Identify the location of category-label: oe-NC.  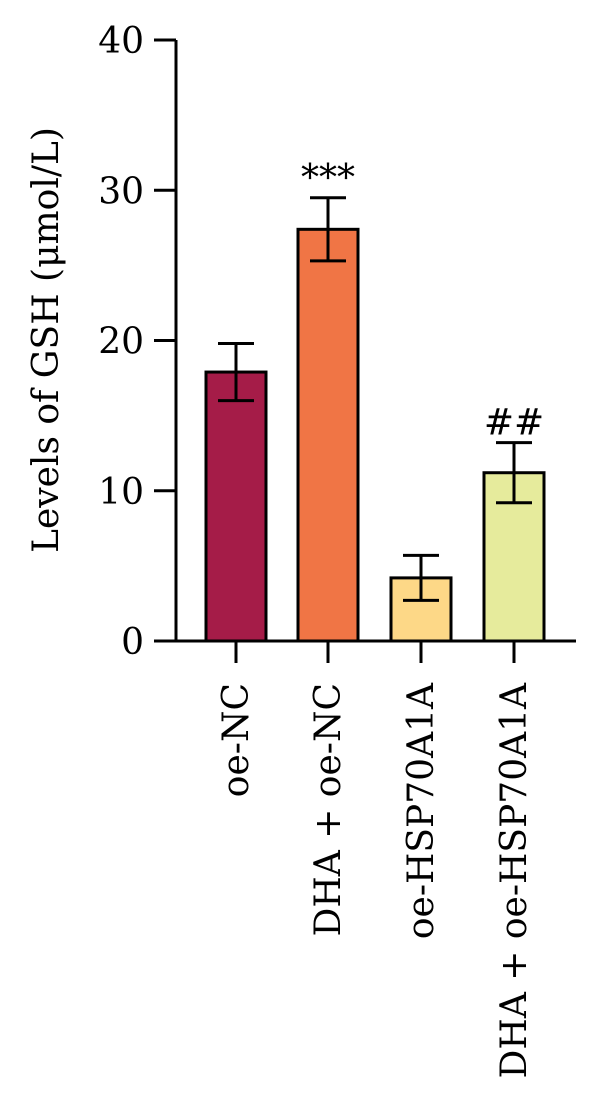
(236, 740).